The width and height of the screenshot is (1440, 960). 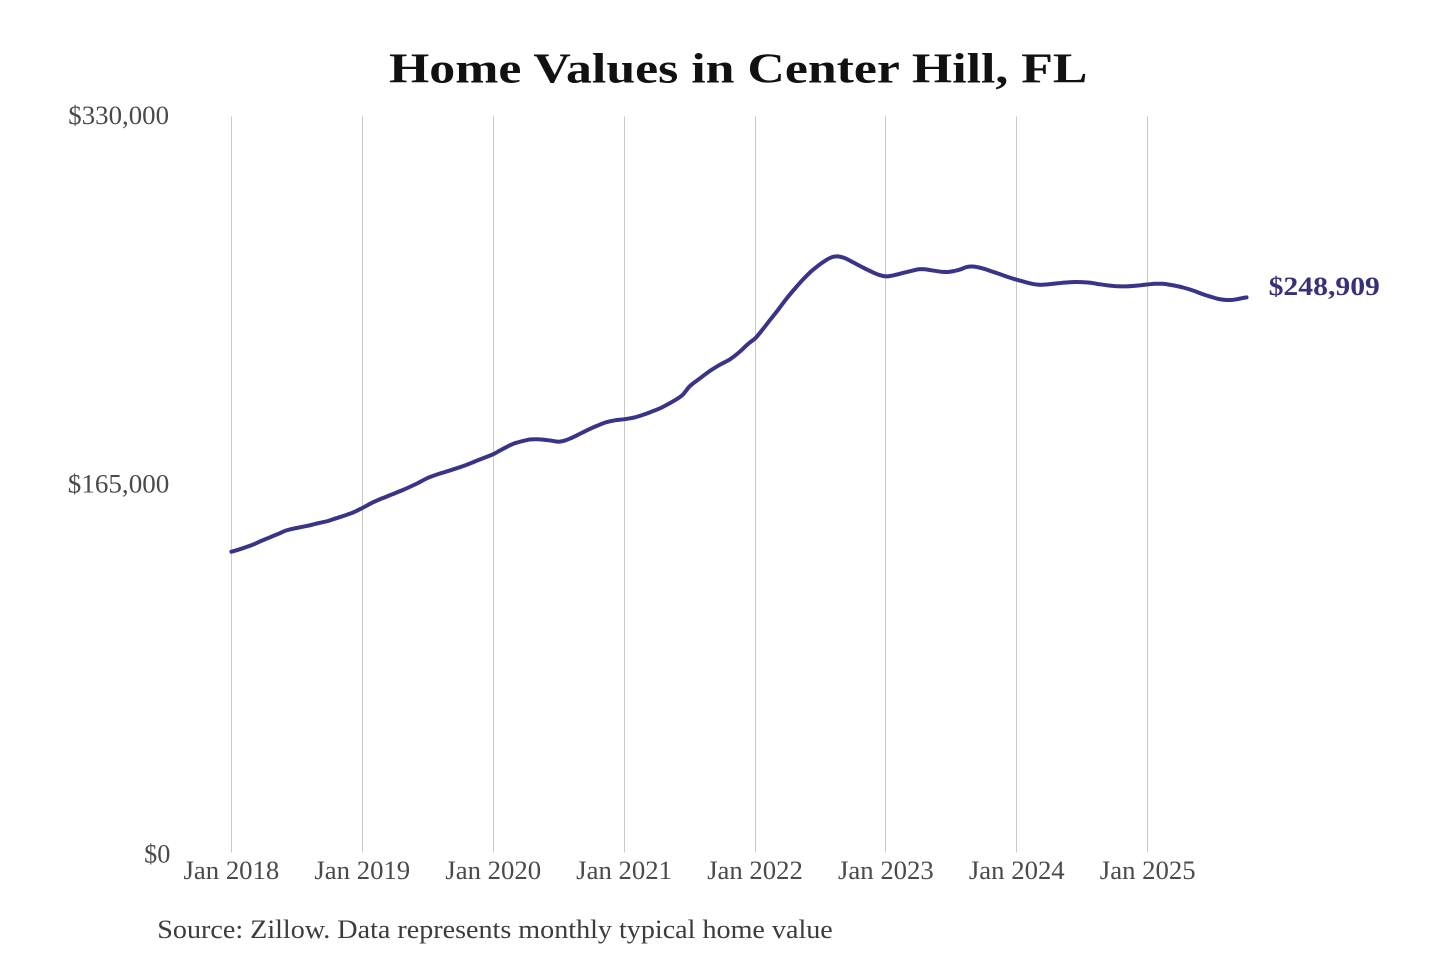 What do you see at coordinates (1148, 870) in the screenshot?
I see `svg-text: Jan 2025` at bounding box center [1148, 870].